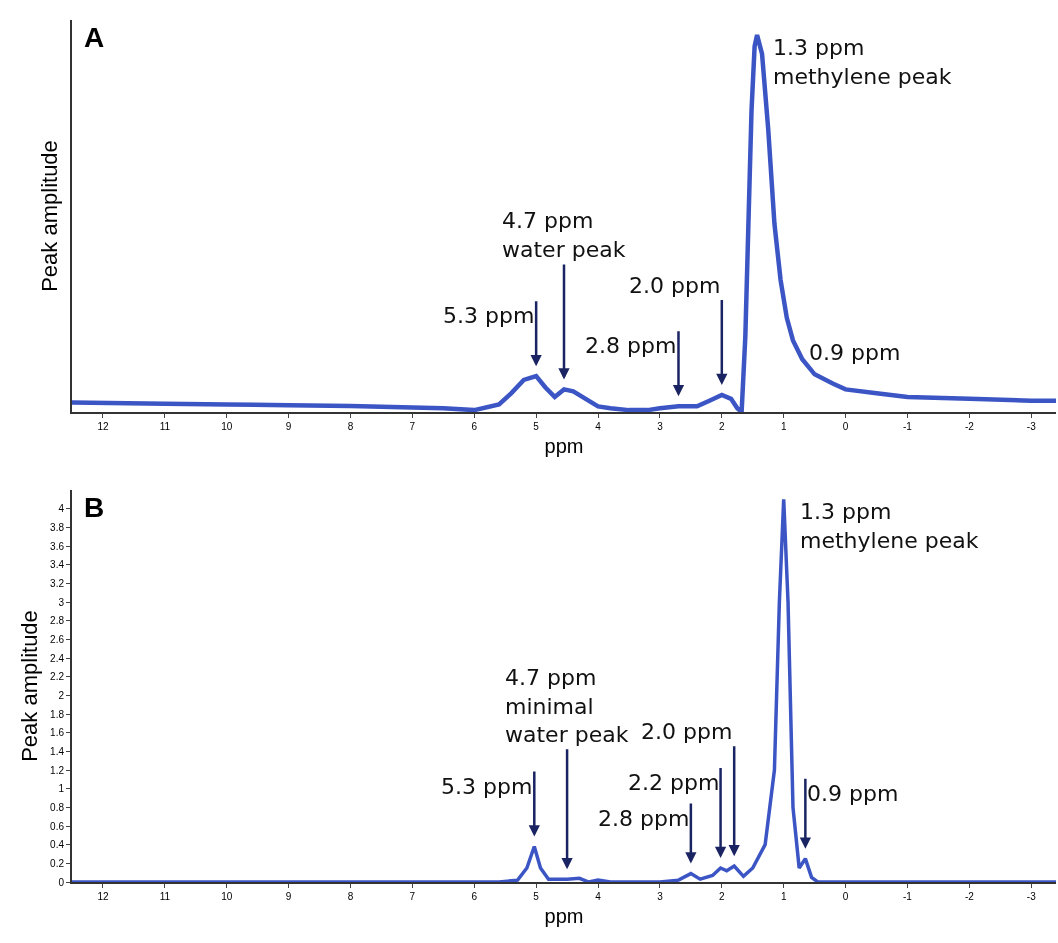 The width and height of the screenshot is (1058, 943). What do you see at coordinates (94, 37) in the screenshot?
I see `chart-title: A` at bounding box center [94, 37].